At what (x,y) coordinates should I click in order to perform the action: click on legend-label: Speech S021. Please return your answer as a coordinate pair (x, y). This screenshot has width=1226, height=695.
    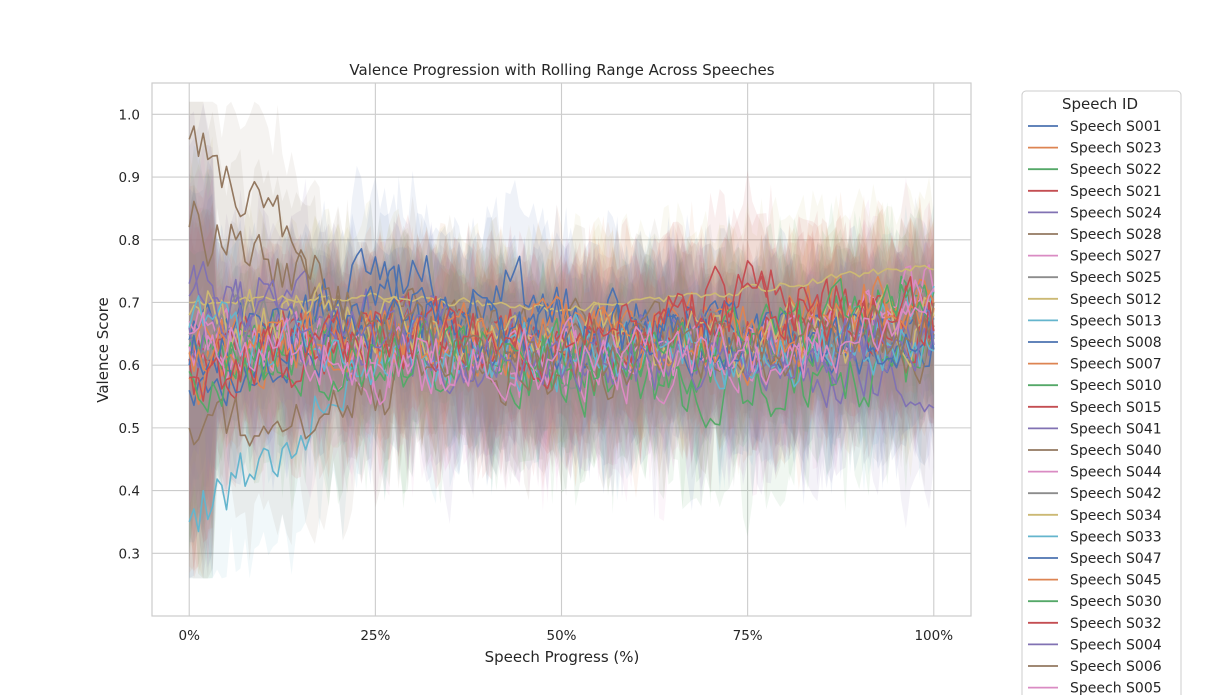
    Looking at the image, I should click on (1116, 192).